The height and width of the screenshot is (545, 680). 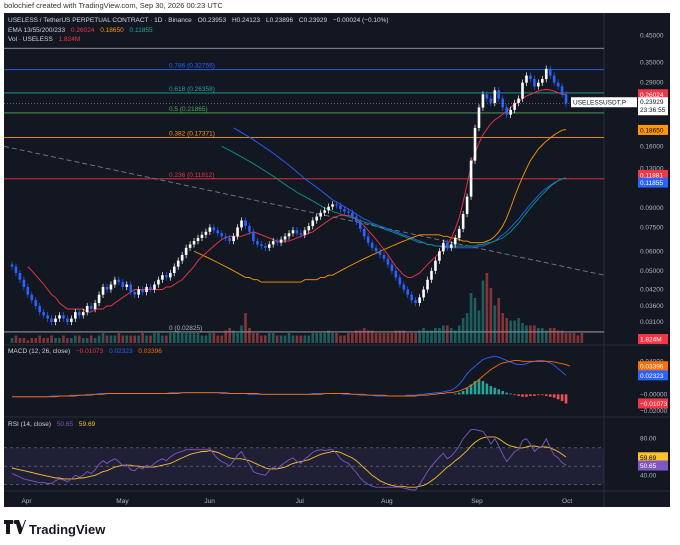 What do you see at coordinates (567, 501) in the screenshot?
I see `x-axis-label: Oct` at bounding box center [567, 501].